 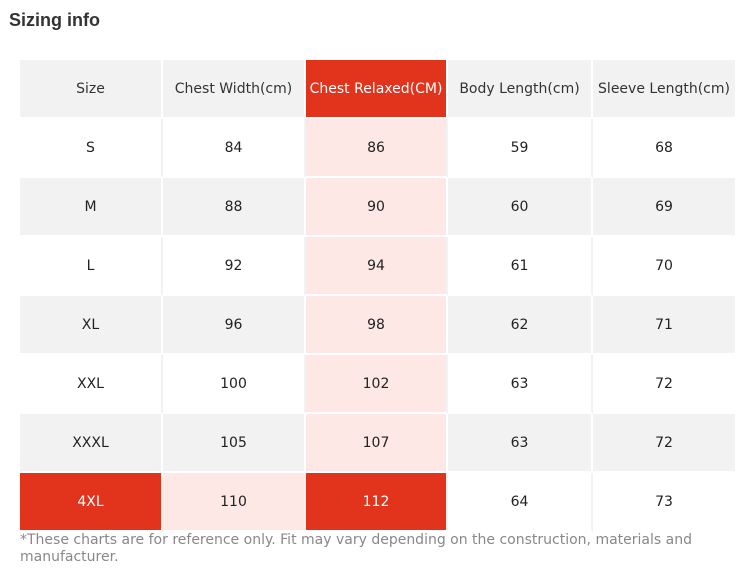 What do you see at coordinates (234, 89) in the screenshot?
I see `header-chest-width: Chest Width(cm)` at bounding box center [234, 89].